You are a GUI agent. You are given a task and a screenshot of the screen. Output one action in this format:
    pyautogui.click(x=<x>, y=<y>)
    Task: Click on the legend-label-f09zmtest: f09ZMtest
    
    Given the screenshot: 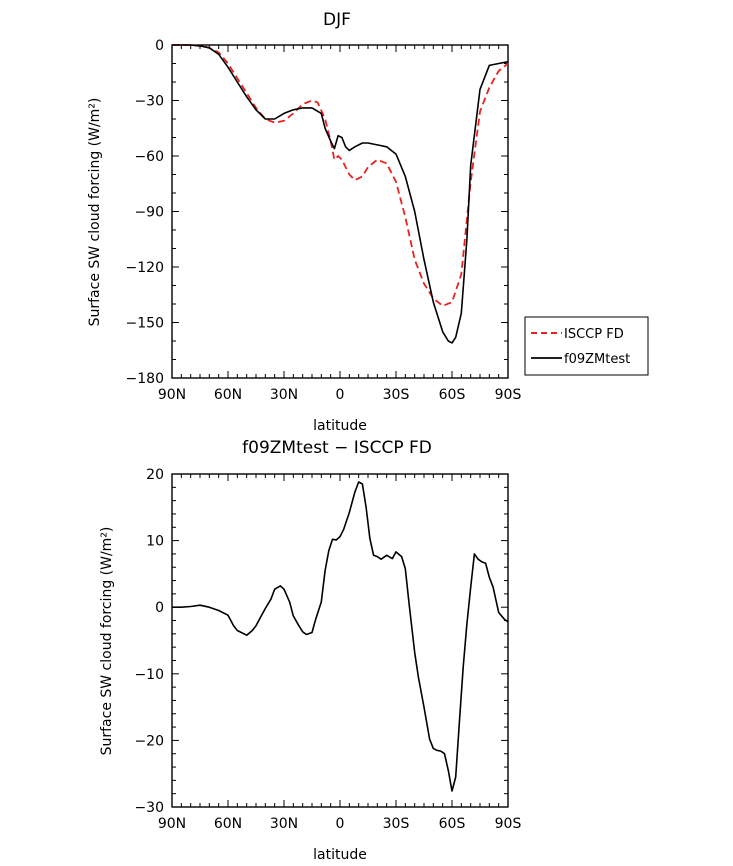 What is the action you would take?
    pyautogui.click(x=597, y=359)
    